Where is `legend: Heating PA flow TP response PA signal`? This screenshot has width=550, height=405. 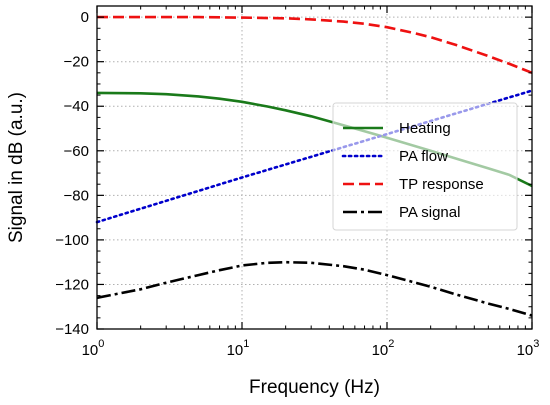
legend: Heating PA flow TP response PA signal is located at coordinates (425, 166).